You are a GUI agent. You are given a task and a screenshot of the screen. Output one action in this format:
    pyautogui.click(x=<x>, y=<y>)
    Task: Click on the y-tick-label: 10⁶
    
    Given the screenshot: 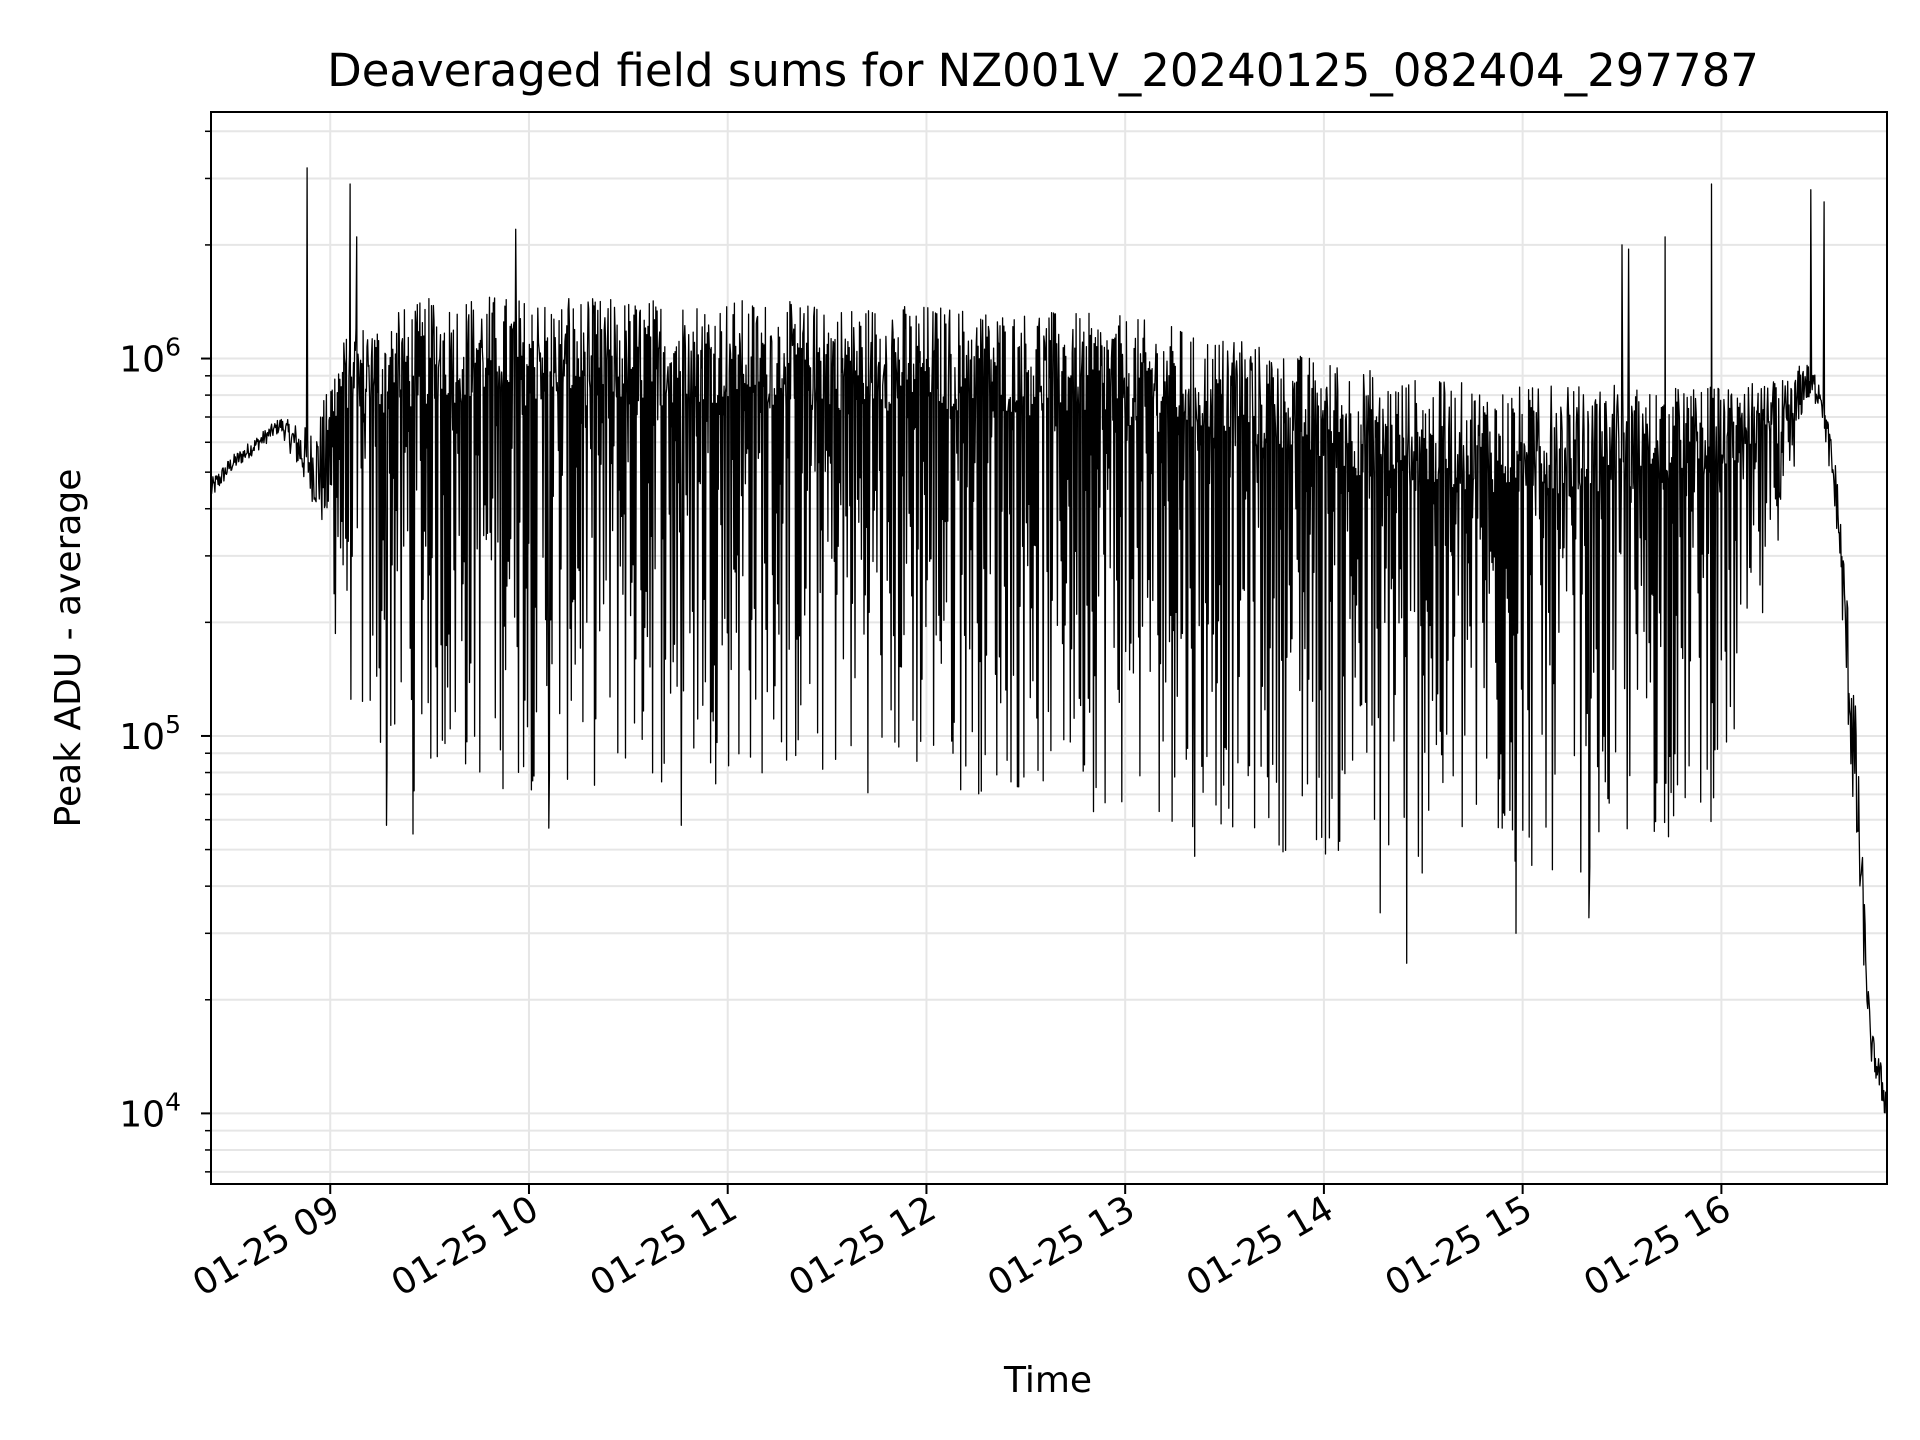 What is the action you would take?
    pyautogui.click(x=150, y=357)
    